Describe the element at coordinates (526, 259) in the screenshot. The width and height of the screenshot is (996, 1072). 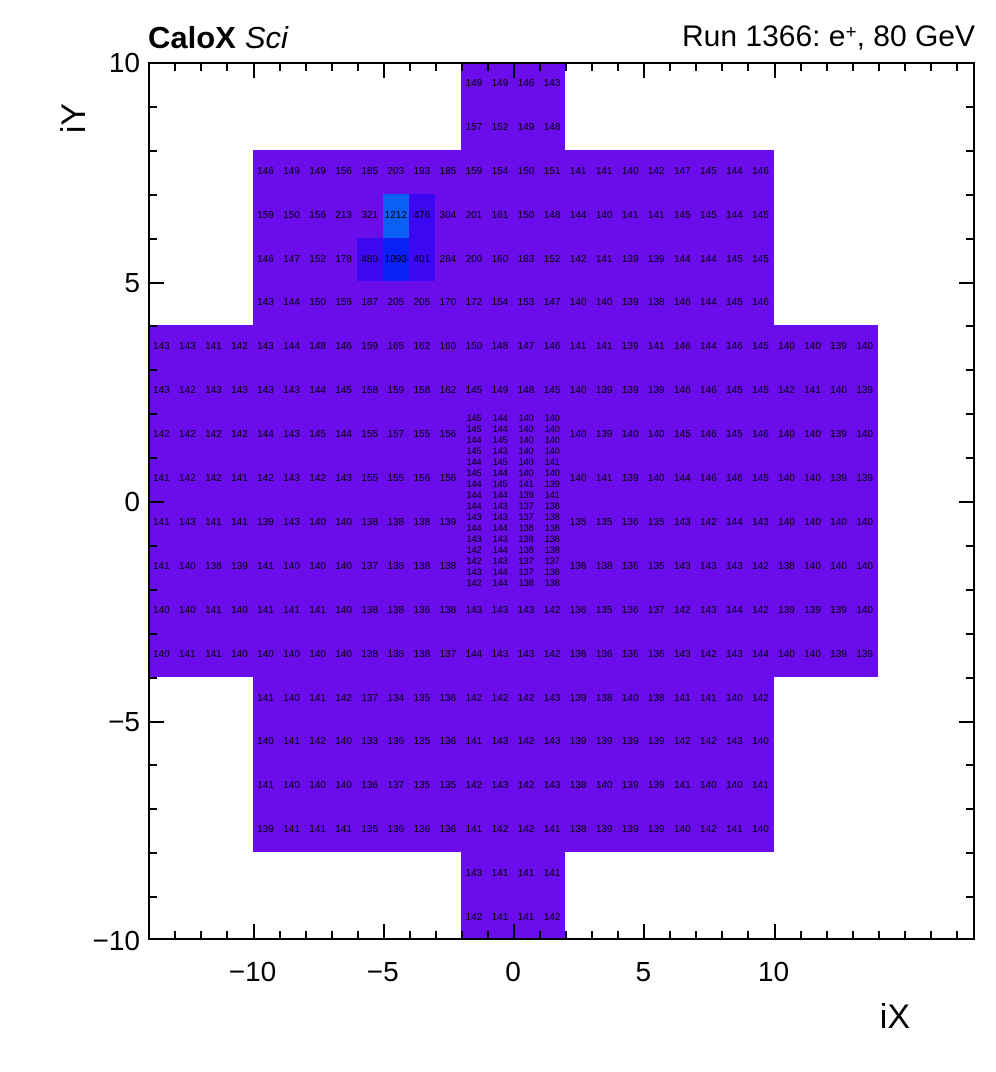
I see `cell-value: 183` at that location.